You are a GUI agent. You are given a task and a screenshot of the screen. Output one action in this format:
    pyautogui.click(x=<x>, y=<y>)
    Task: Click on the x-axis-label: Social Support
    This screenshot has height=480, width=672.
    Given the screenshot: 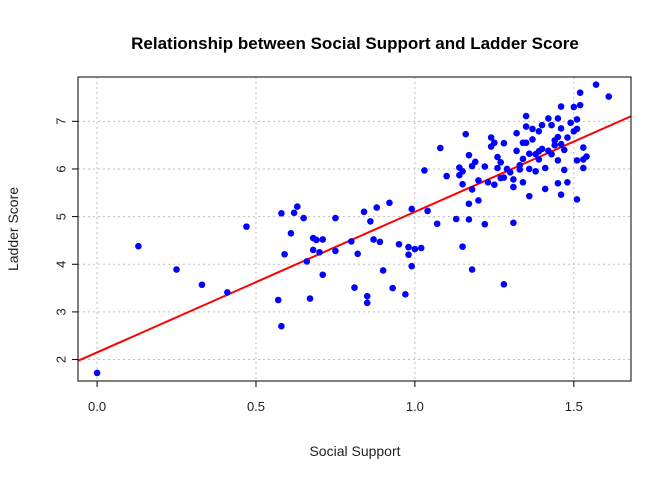 What is the action you would take?
    pyautogui.click(x=354, y=451)
    